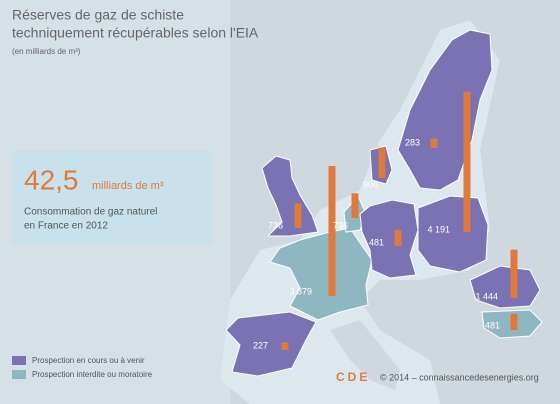  I want to click on reserve-label: 906, so click(370, 184).